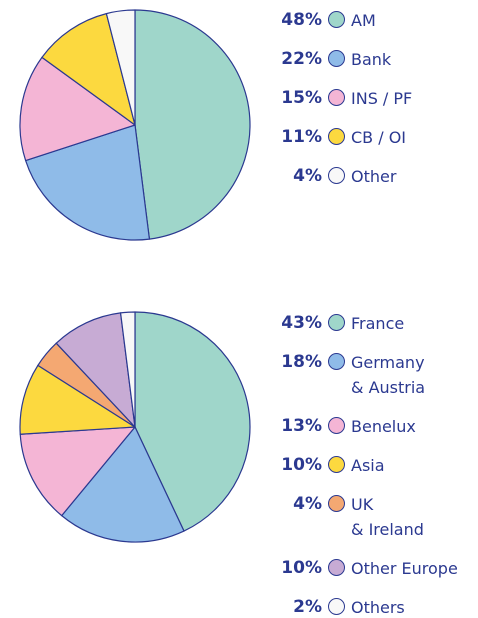 The height and width of the screenshot is (618, 478). What do you see at coordinates (371, 59) in the screenshot?
I see `legend-label: Bank` at bounding box center [371, 59].